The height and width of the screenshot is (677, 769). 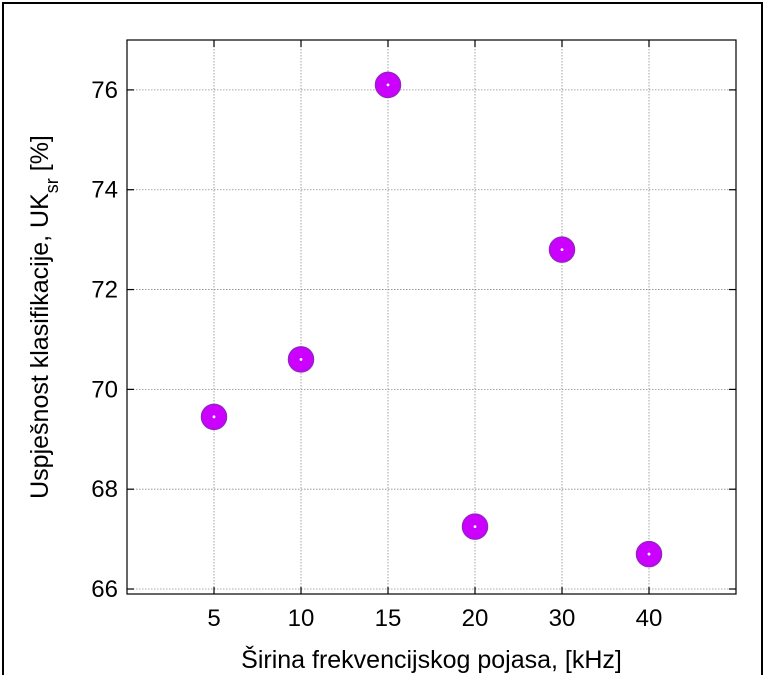 What do you see at coordinates (104, 190) in the screenshot?
I see `y-tick-label: 74` at bounding box center [104, 190].